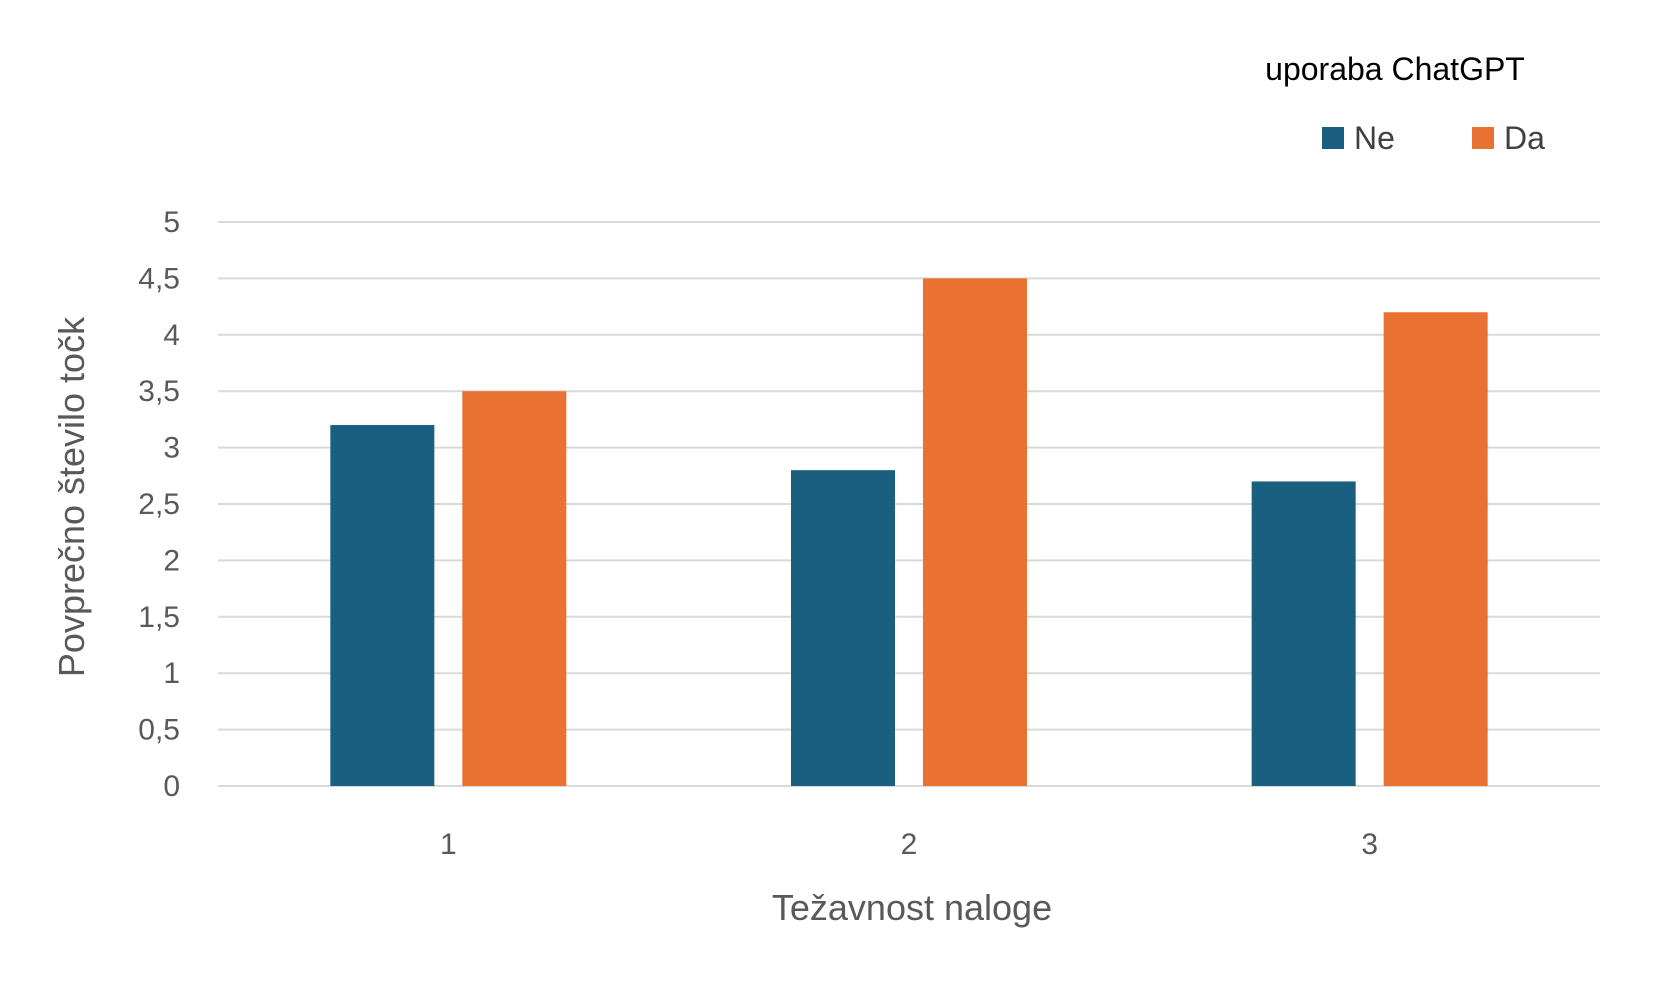 This screenshot has height=993, width=1653. Describe the element at coordinates (171, 560) in the screenshot. I see `y-tick-label: 2` at that location.